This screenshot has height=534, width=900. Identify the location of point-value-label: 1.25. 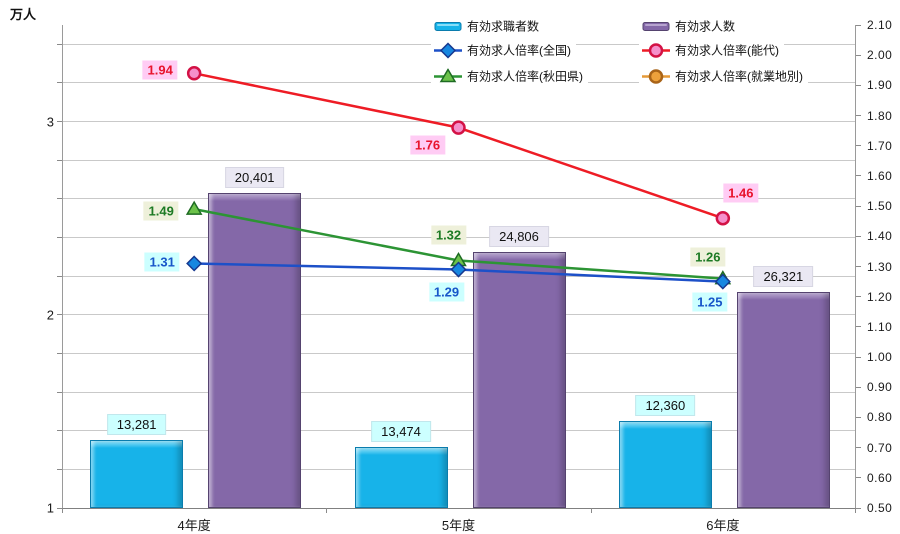
(710, 302).